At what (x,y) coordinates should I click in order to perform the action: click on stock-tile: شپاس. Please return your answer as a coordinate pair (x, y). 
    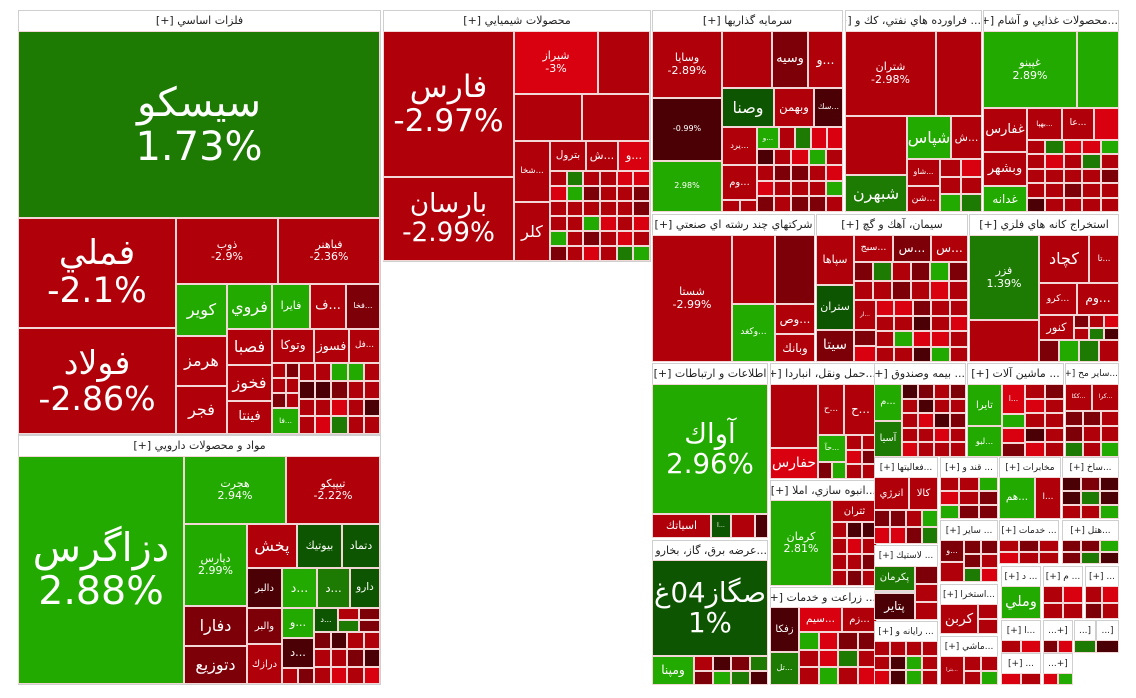
    Looking at the image, I should click on (929, 137).